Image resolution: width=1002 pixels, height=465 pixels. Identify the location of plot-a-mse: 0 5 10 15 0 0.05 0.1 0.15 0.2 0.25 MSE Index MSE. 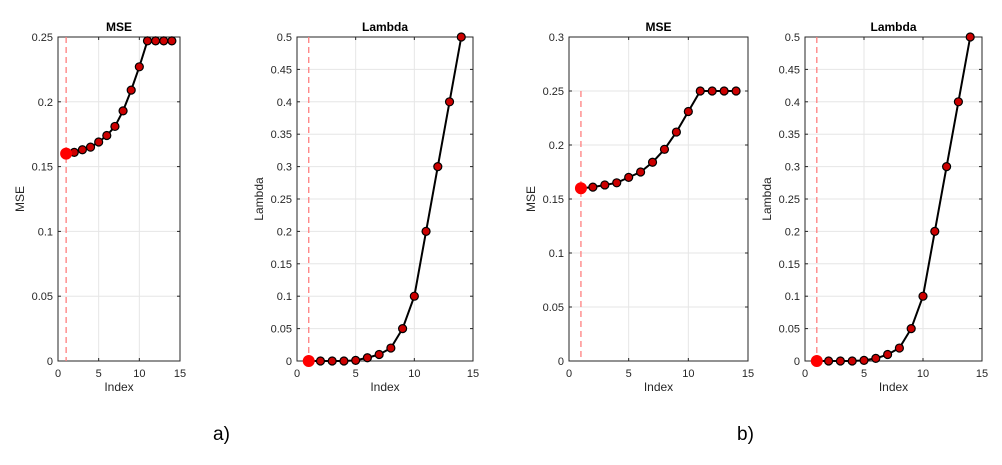
(99, 207).